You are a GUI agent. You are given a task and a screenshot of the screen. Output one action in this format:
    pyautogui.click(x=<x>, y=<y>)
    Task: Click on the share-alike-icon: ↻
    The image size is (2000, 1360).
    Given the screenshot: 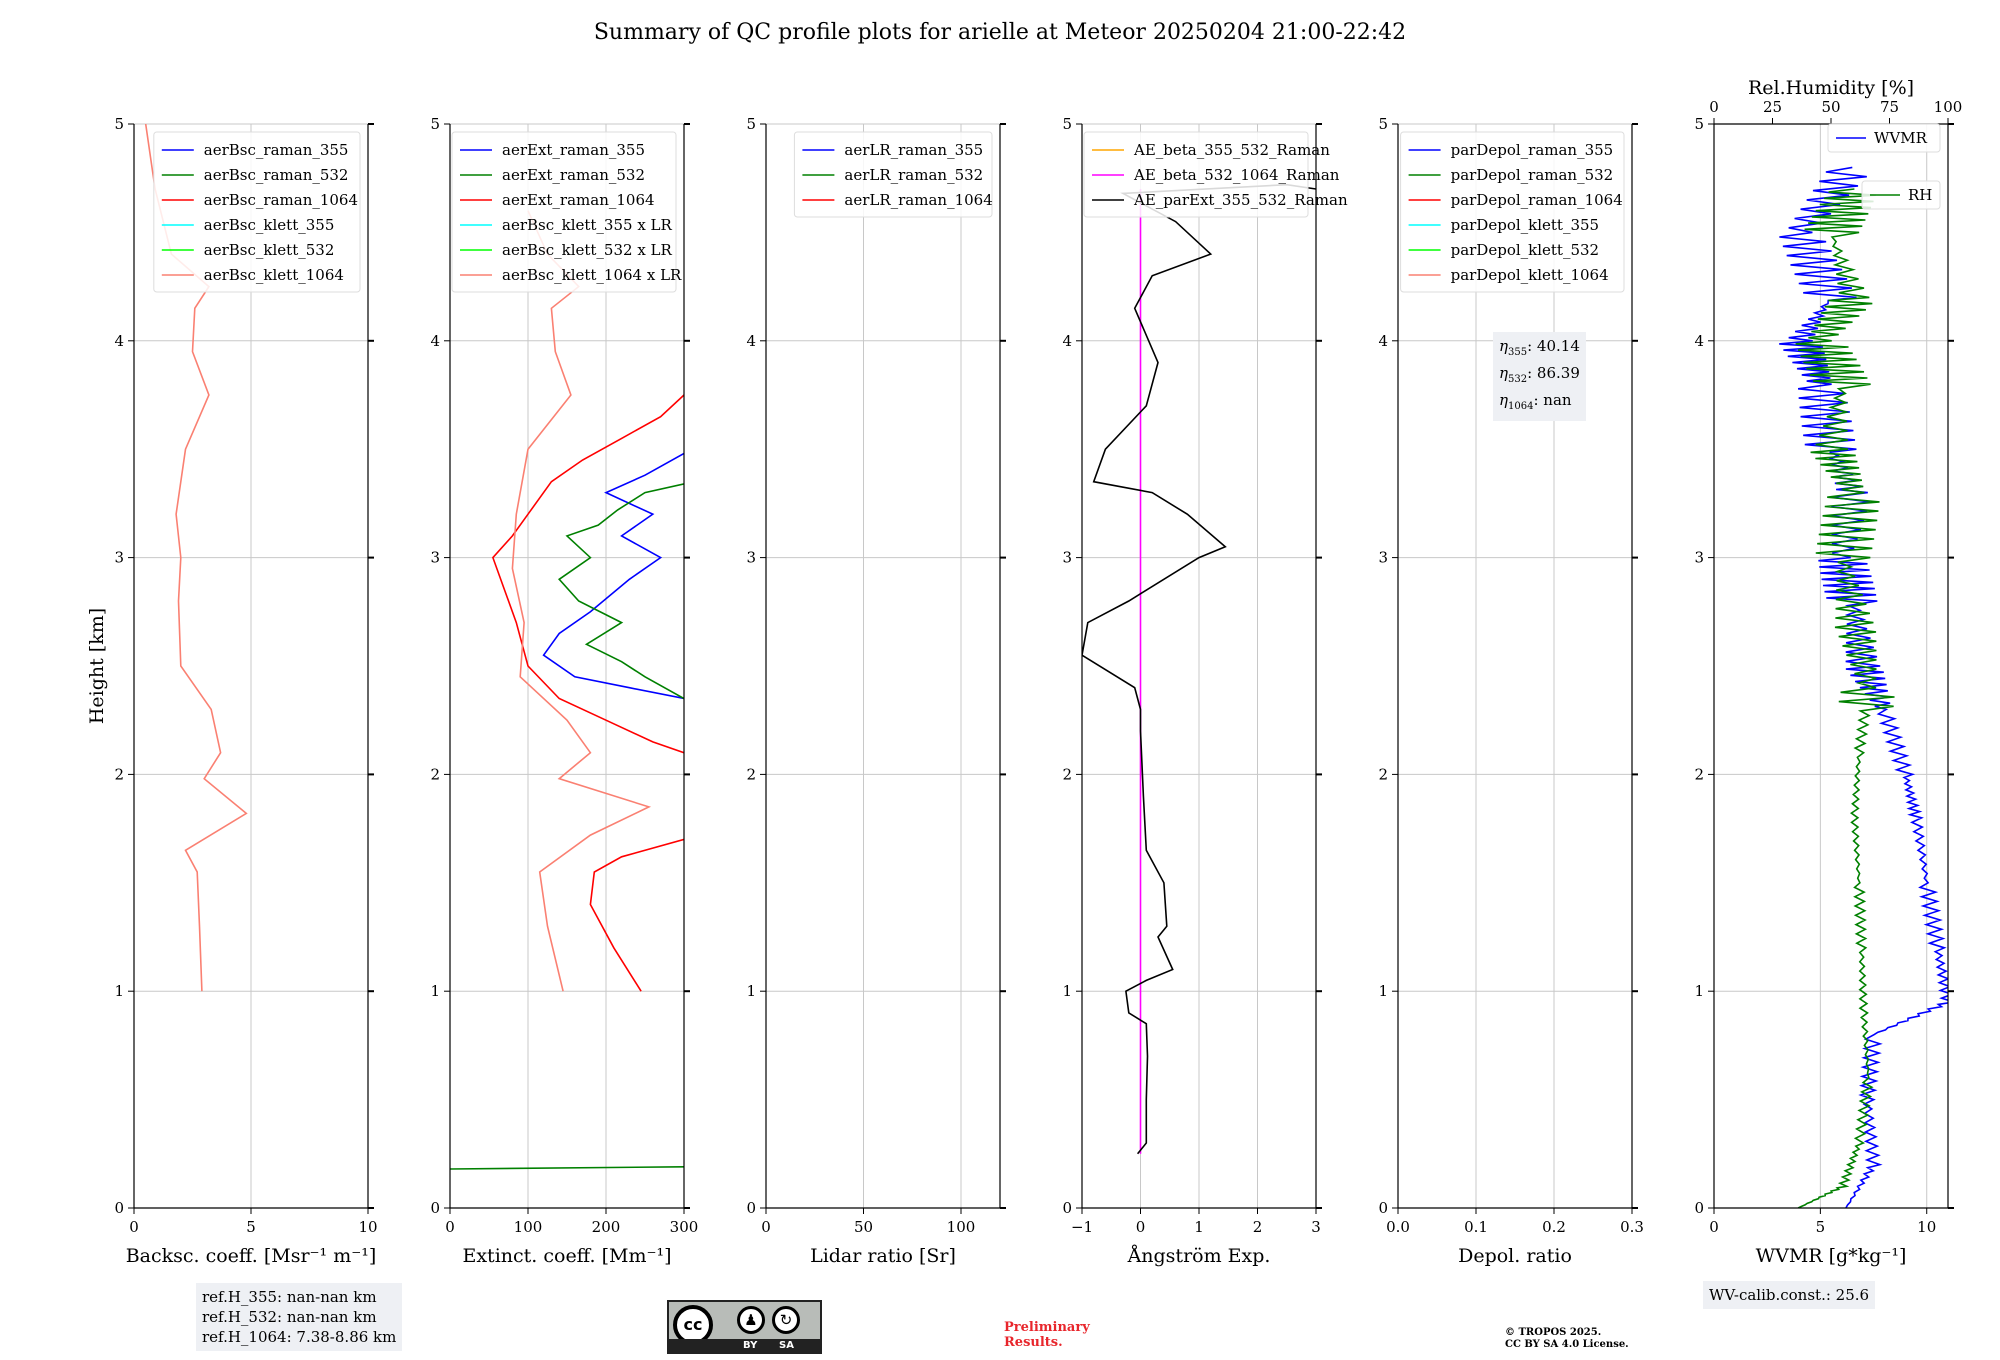 What is the action you would take?
    pyautogui.click(x=786, y=1320)
    